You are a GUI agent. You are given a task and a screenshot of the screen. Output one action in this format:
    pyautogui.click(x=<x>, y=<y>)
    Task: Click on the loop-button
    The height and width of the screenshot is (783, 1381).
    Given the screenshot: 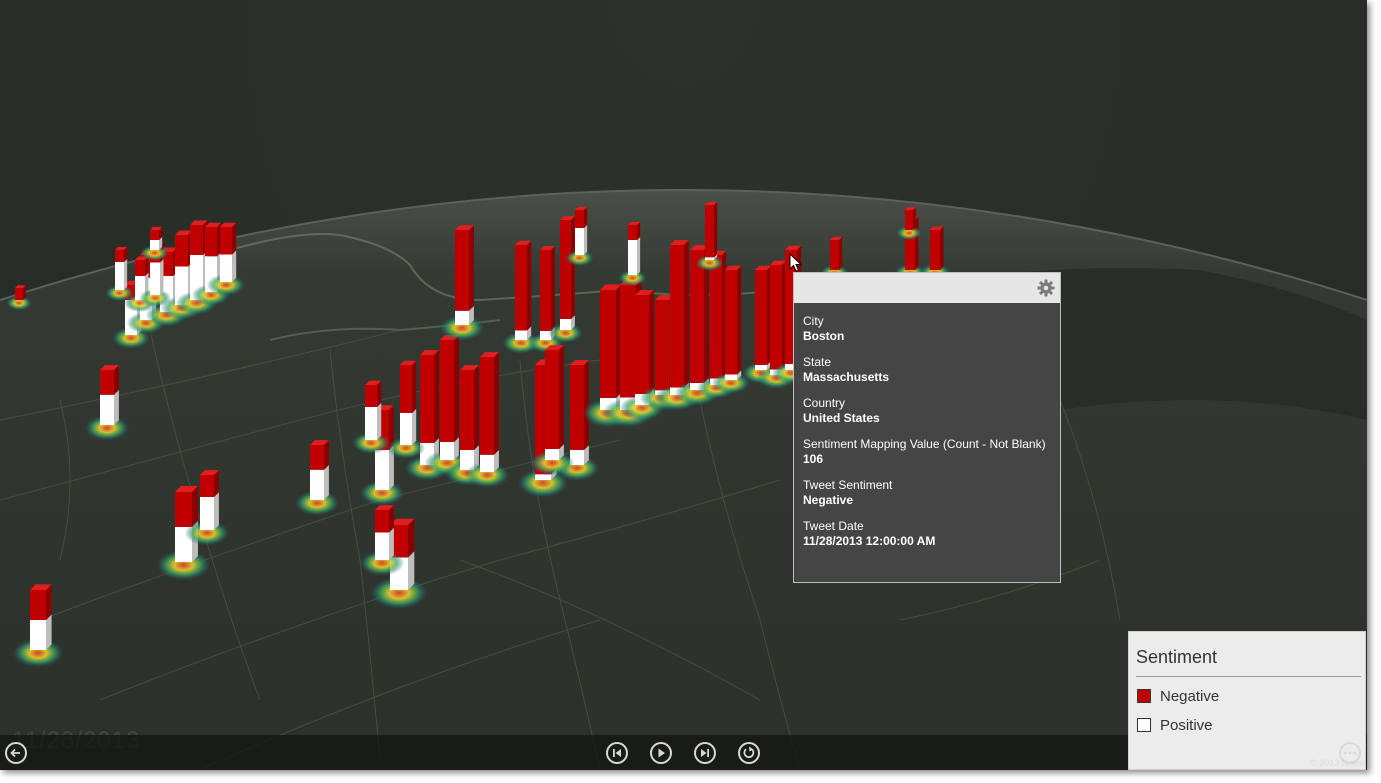 What is the action you would take?
    pyautogui.click(x=749, y=753)
    